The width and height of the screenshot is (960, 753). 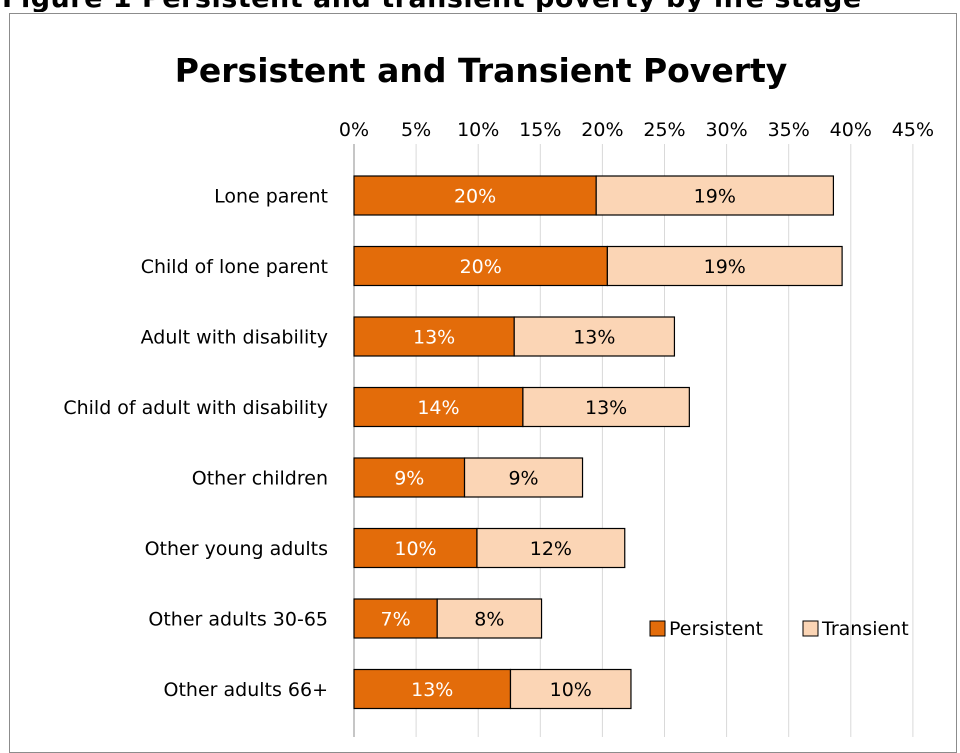 What do you see at coordinates (481, 70) in the screenshot?
I see `chart-title: Persistent and Transient Poverty` at bounding box center [481, 70].